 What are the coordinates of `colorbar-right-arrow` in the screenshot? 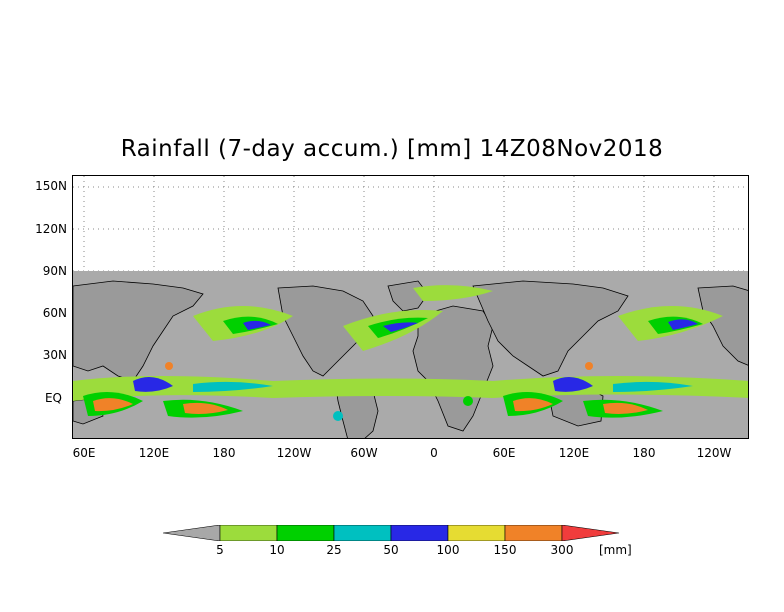 It's located at (590, 533).